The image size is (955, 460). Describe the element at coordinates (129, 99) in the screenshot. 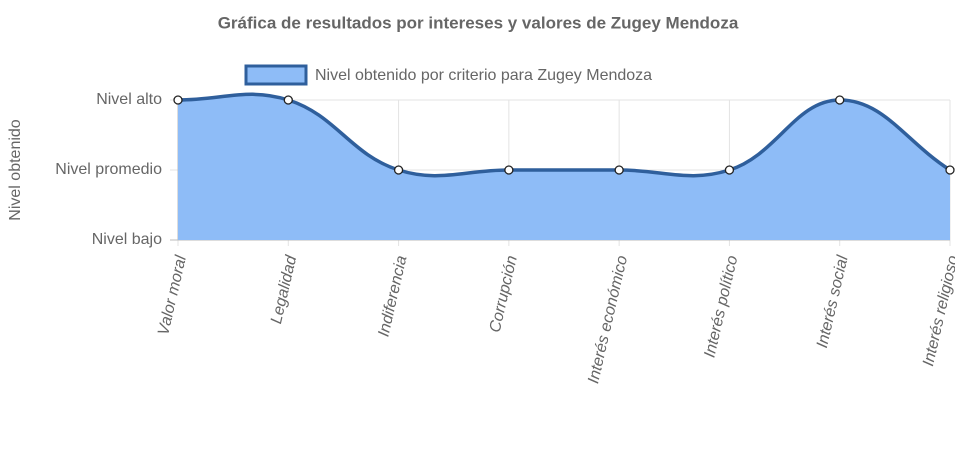

I see `y-tick-label: Nivel alto` at that location.